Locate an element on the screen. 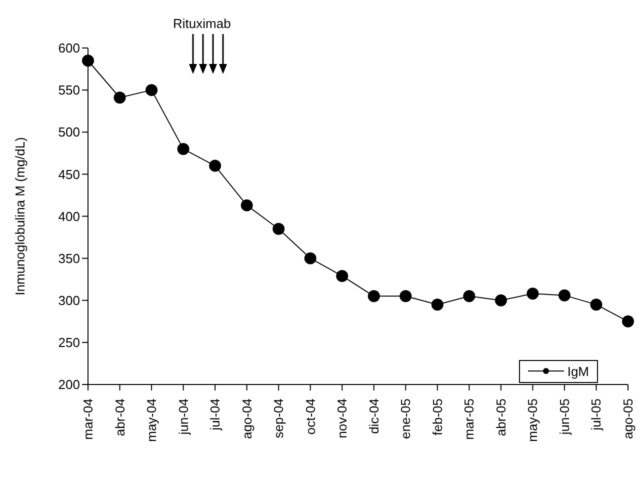  x-tick-label: jun-05 is located at coordinates (564, 417).